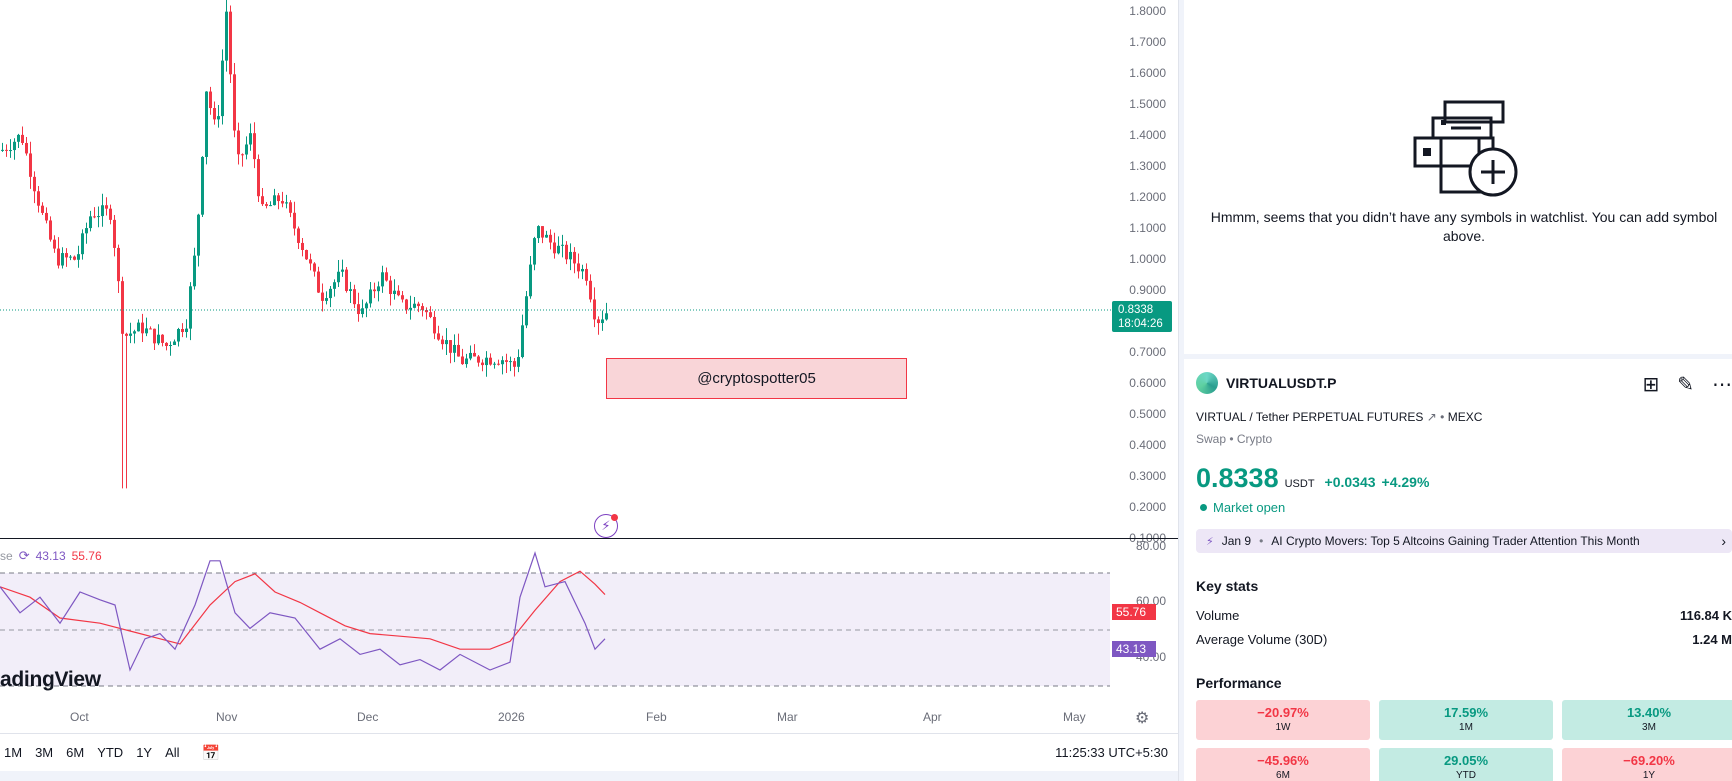 The width and height of the screenshot is (1732, 781). Describe the element at coordinates (589, 538) in the screenshot. I see `pane-separator` at that location.